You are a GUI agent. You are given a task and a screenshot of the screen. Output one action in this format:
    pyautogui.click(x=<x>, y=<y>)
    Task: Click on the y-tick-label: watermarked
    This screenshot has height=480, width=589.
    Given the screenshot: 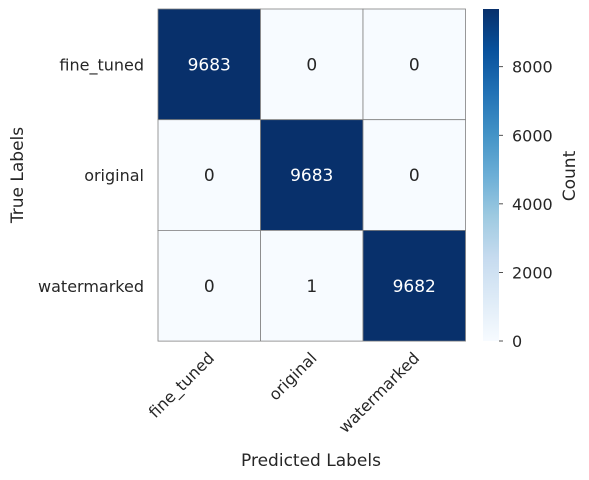 What is the action you would take?
    pyautogui.click(x=91, y=286)
    